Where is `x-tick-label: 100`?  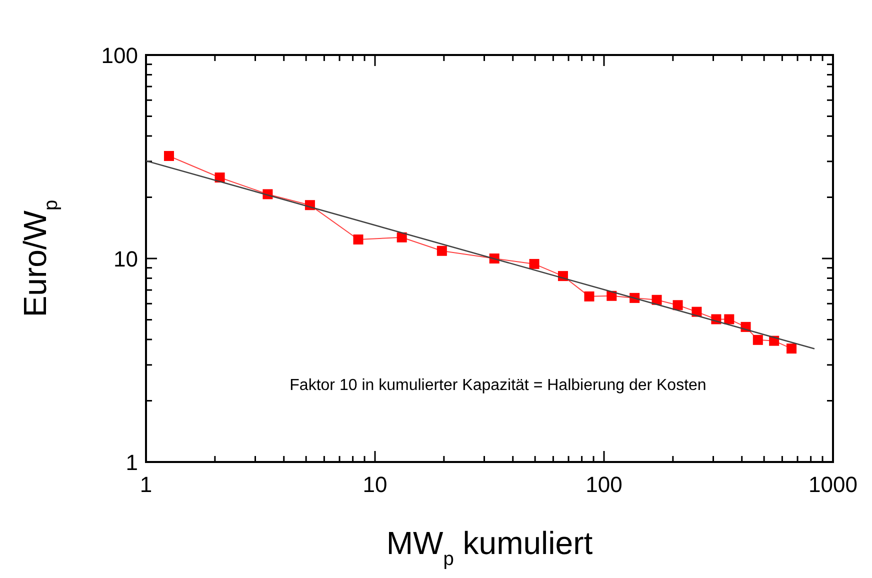 x-tick-label: 100 is located at coordinates (604, 484).